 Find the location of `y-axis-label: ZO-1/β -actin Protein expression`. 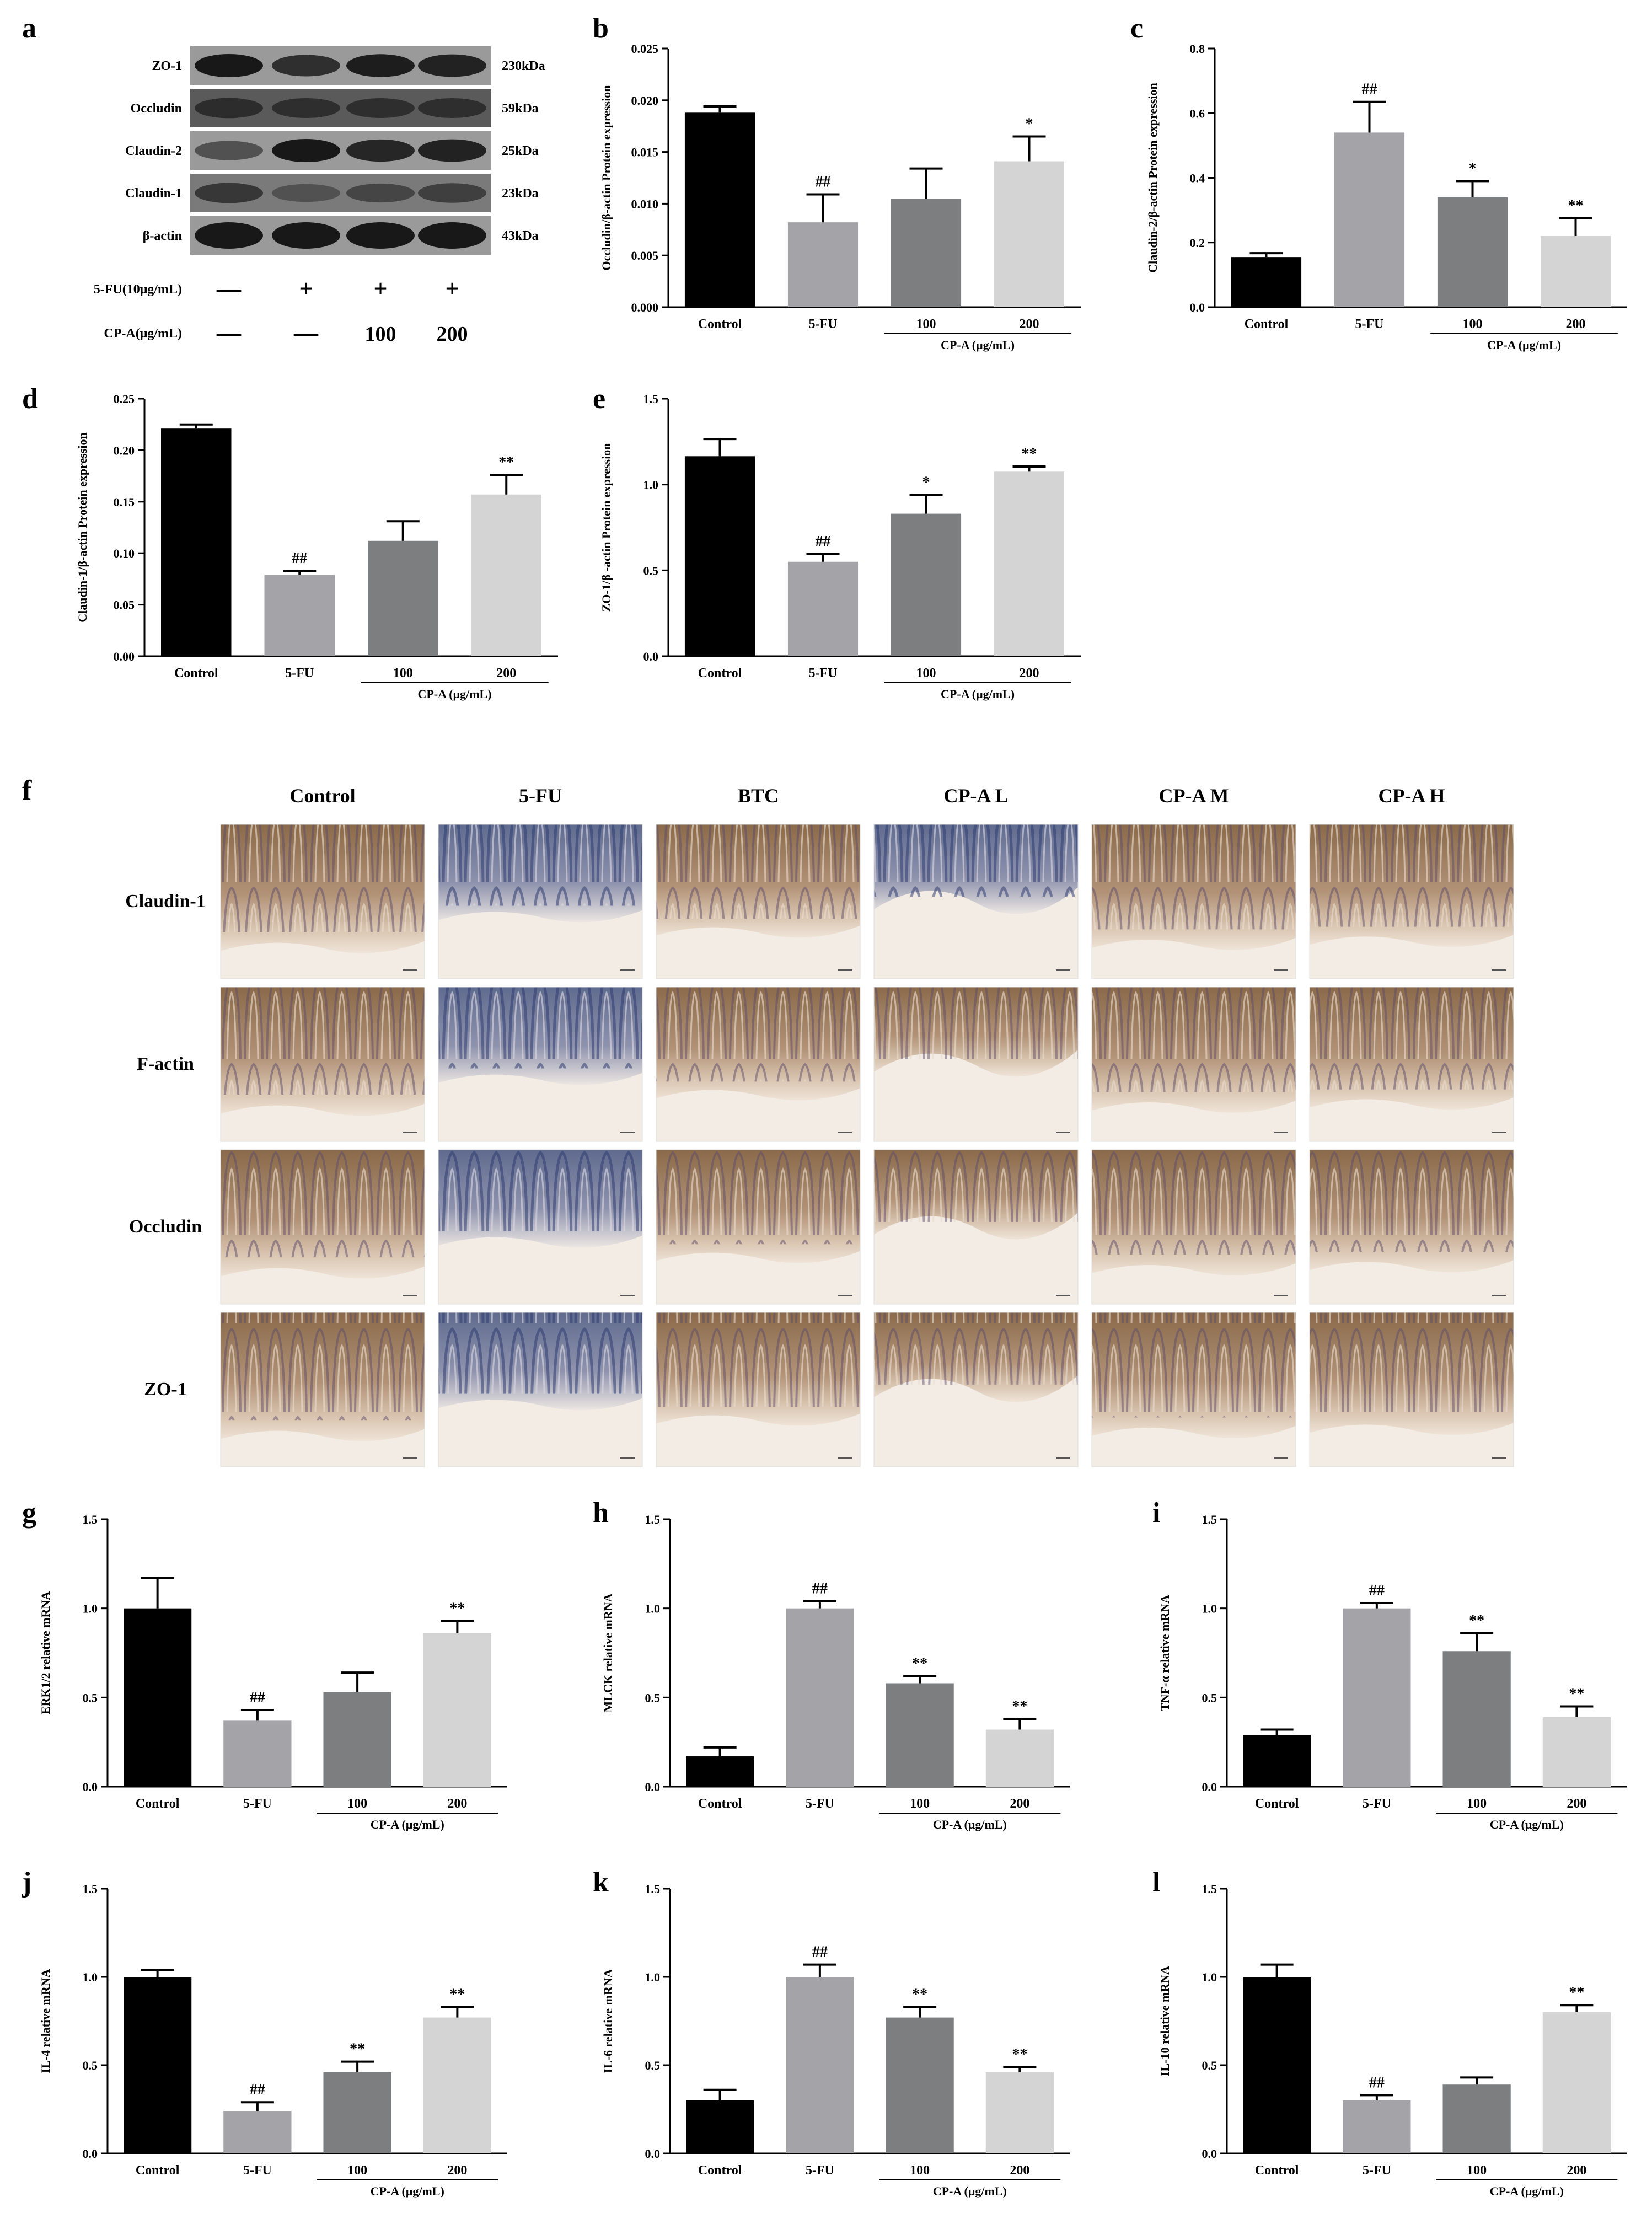

y-axis-label: ZO-1/β -actin Protein expression is located at coordinates (606, 527).